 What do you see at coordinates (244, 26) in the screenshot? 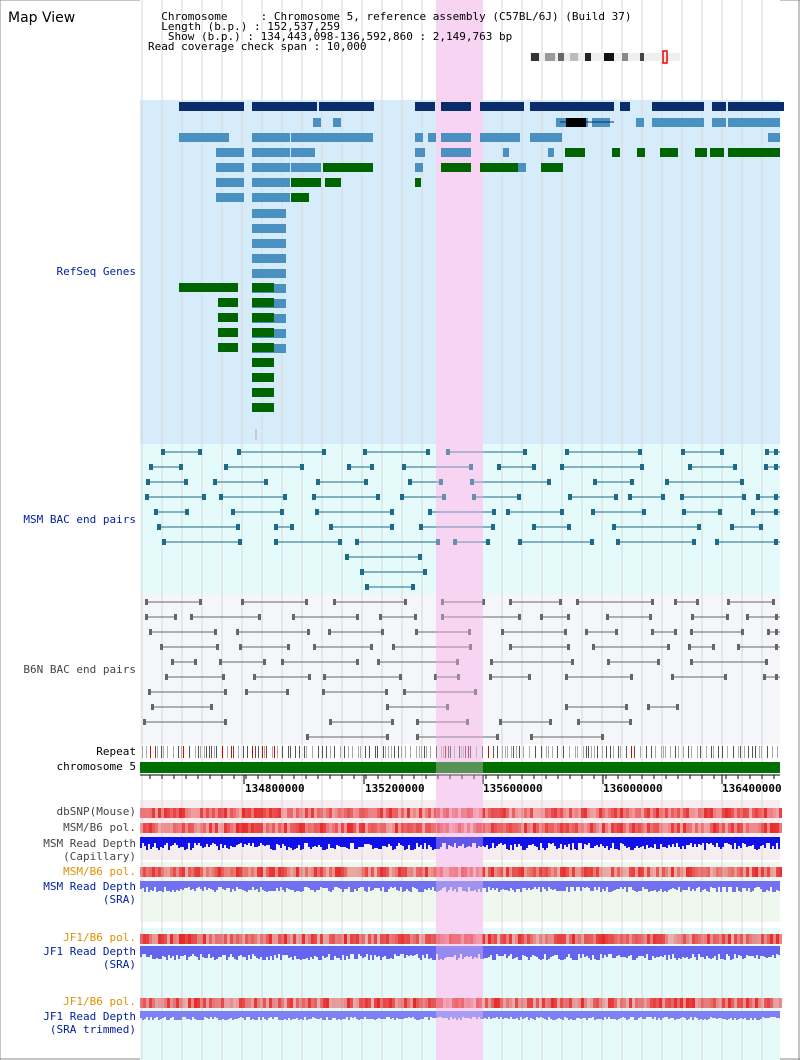
I see `length-info: Length (b.p.) : 152,537,259` at bounding box center [244, 26].